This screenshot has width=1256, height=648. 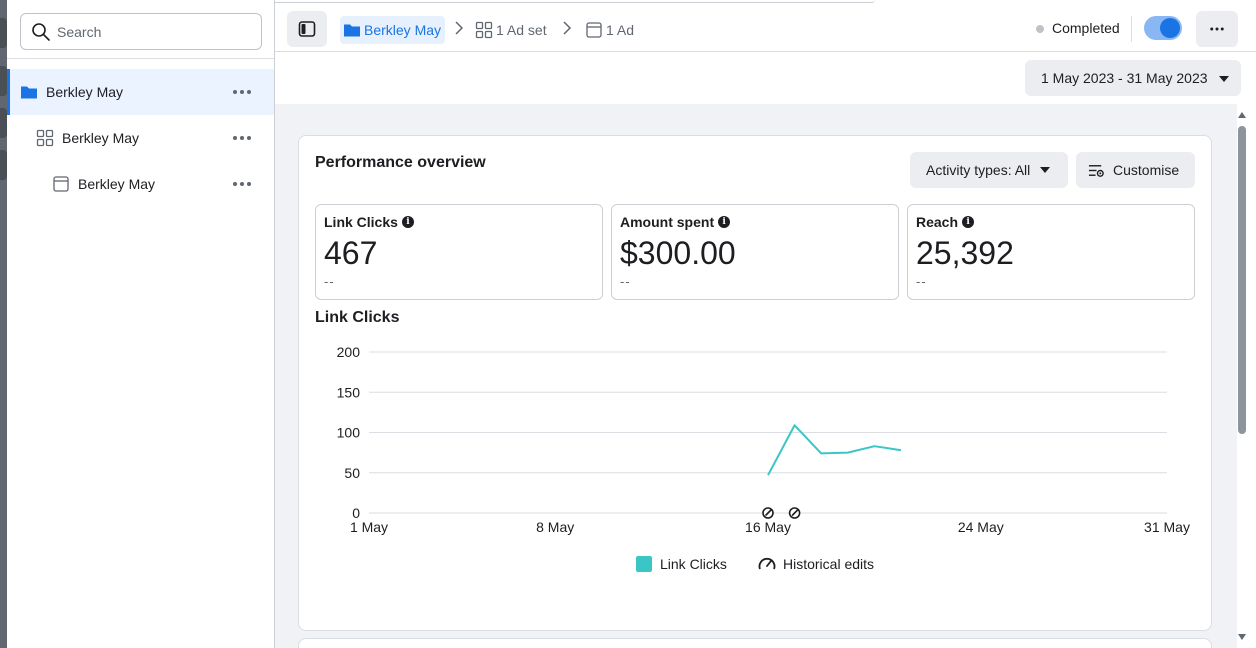 I want to click on metric-label-row: Link Clicks i, so click(x=369, y=222).